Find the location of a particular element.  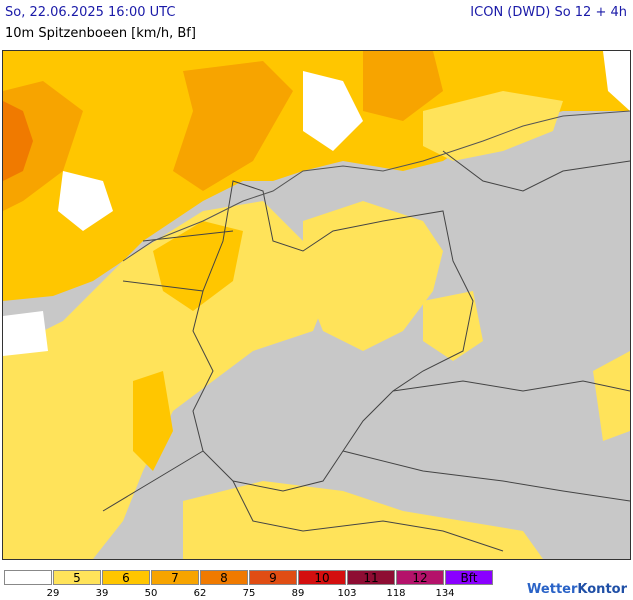

legend-class-6: 10 is located at coordinates (322, 577).